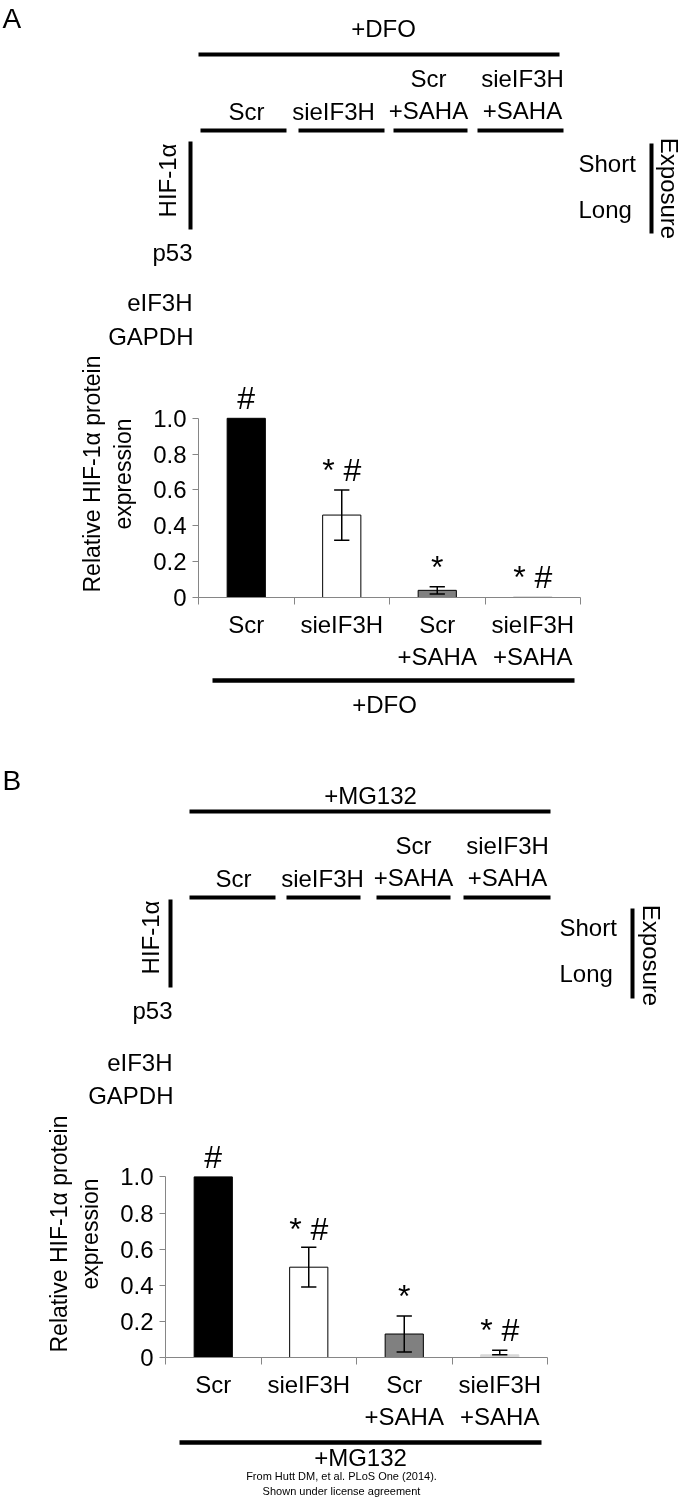 The width and height of the screenshot is (683, 1500). I want to click on annotation: #, so click(213, 1156).